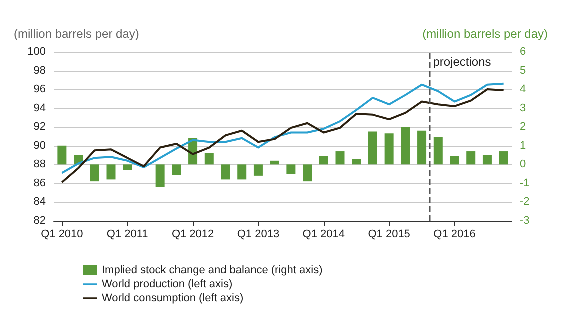 The height and width of the screenshot is (321, 562). I want to click on y-tick-label: 96, so click(40, 90).